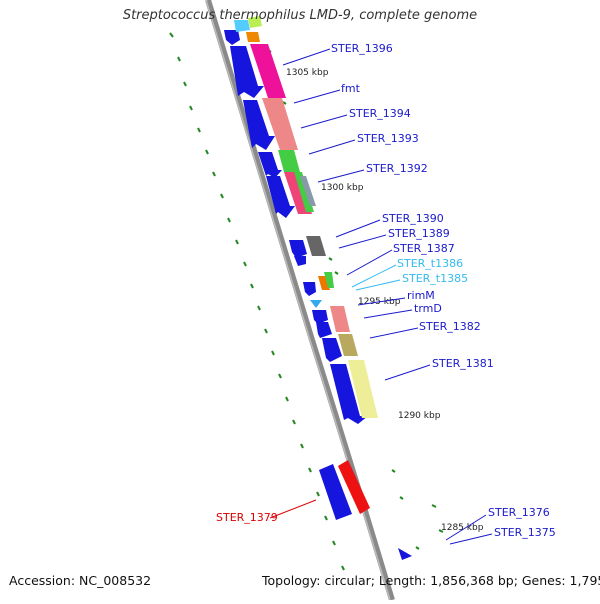  I want to click on gene-label: STER_1392, so click(397, 168).